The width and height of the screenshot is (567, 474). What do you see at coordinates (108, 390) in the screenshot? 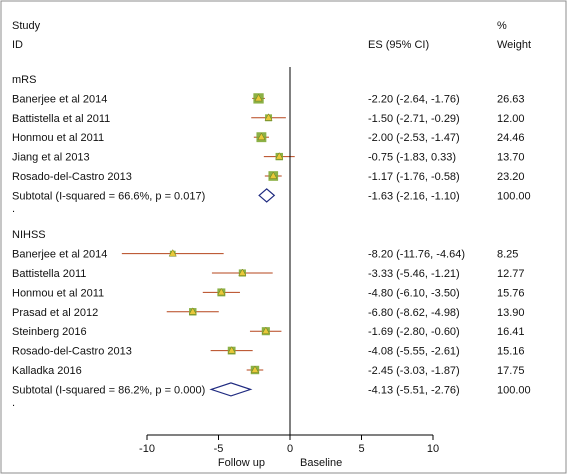
I see `subtotal-label: Subtotal (I-squared = 86.2%, p = 0.000)` at bounding box center [108, 390].